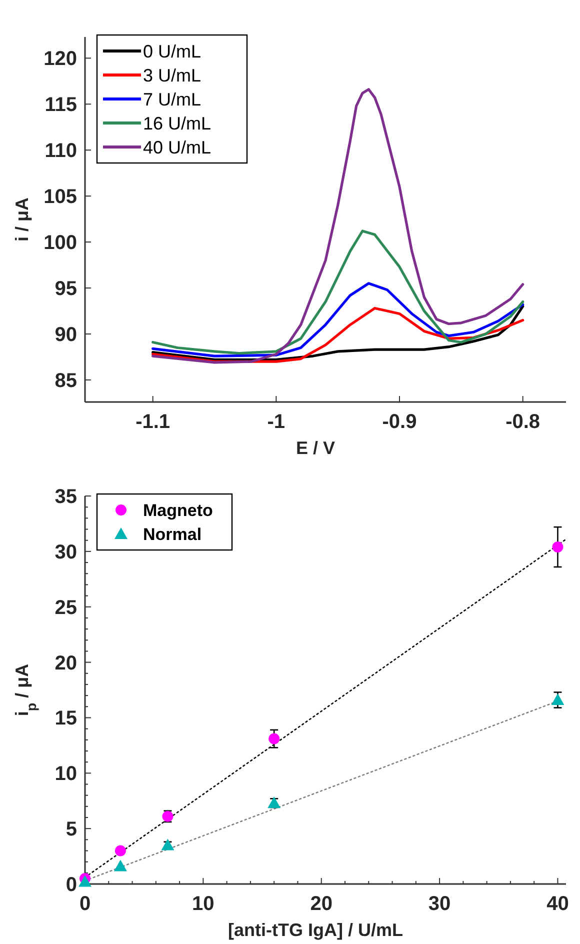 The height and width of the screenshot is (944, 580). What do you see at coordinates (177, 123) in the screenshot?
I see `legend-label: 16 U/mL` at bounding box center [177, 123].